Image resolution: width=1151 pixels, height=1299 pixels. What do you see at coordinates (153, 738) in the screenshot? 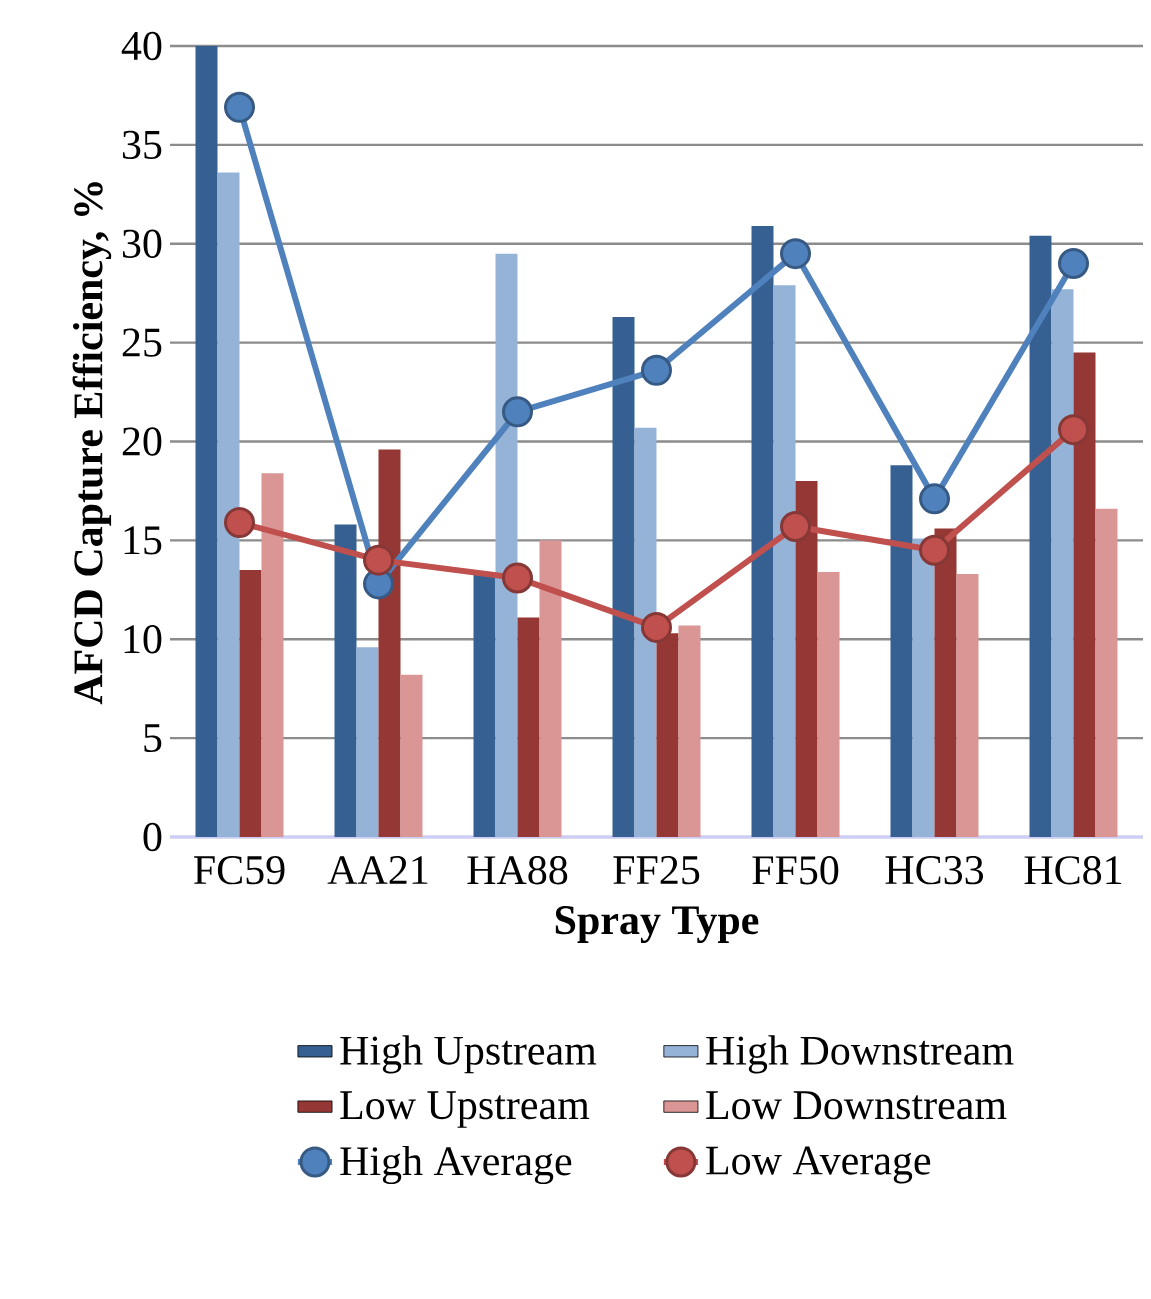
I see `y-tick-label: 5` at bounding box center [153, 738].